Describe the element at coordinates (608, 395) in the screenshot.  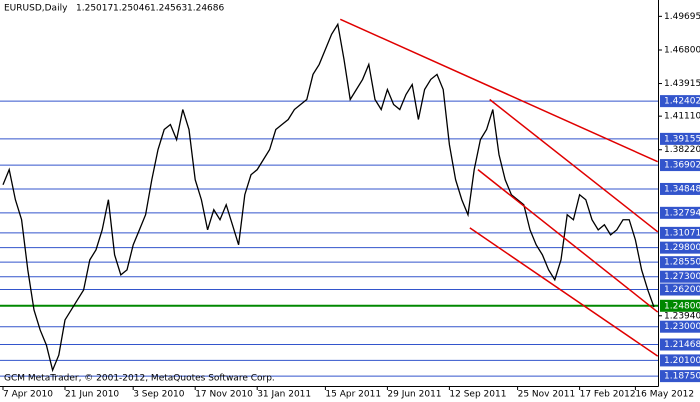
I see `x-tick-label: 17 Feb 2012` at that location.